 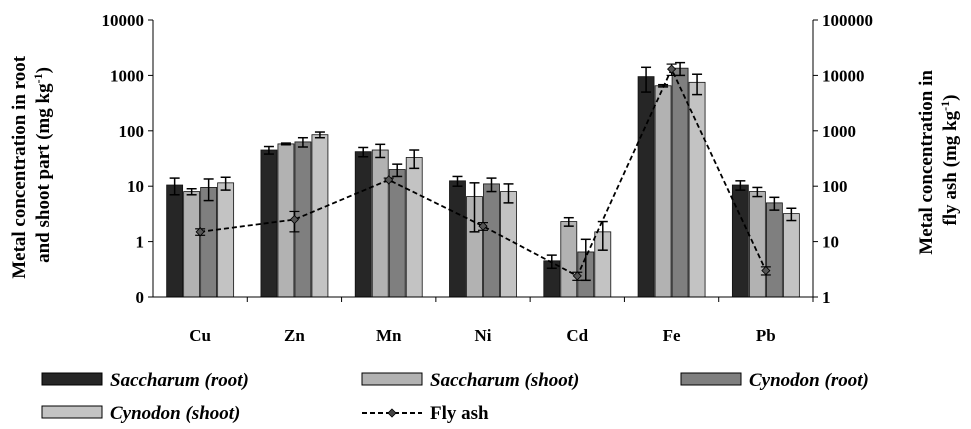 What do you see at coordinates (397, 170) in the screenshot?
I see `error-bar-cynodon-root-mn` at bounding box center [397, 170].